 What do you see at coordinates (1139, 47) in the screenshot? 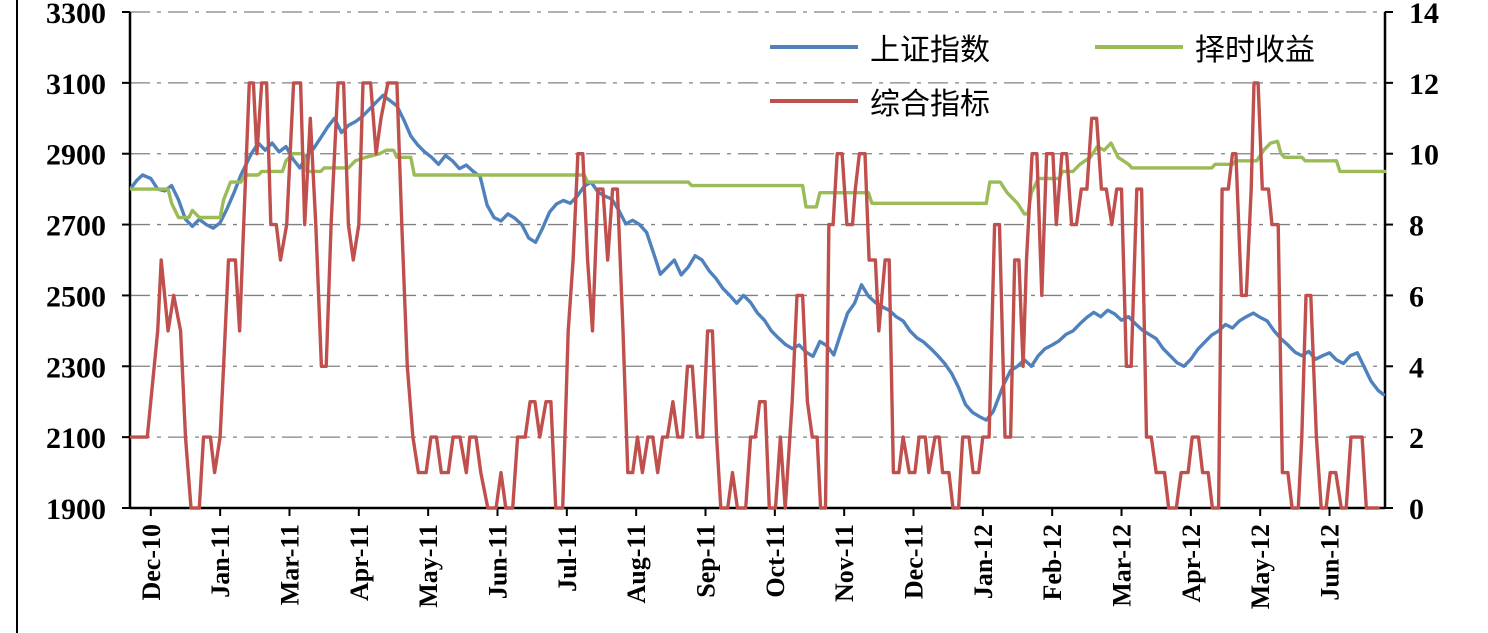
I see `legend-line-sample-timing-return` at bounding box center [1139, 47].